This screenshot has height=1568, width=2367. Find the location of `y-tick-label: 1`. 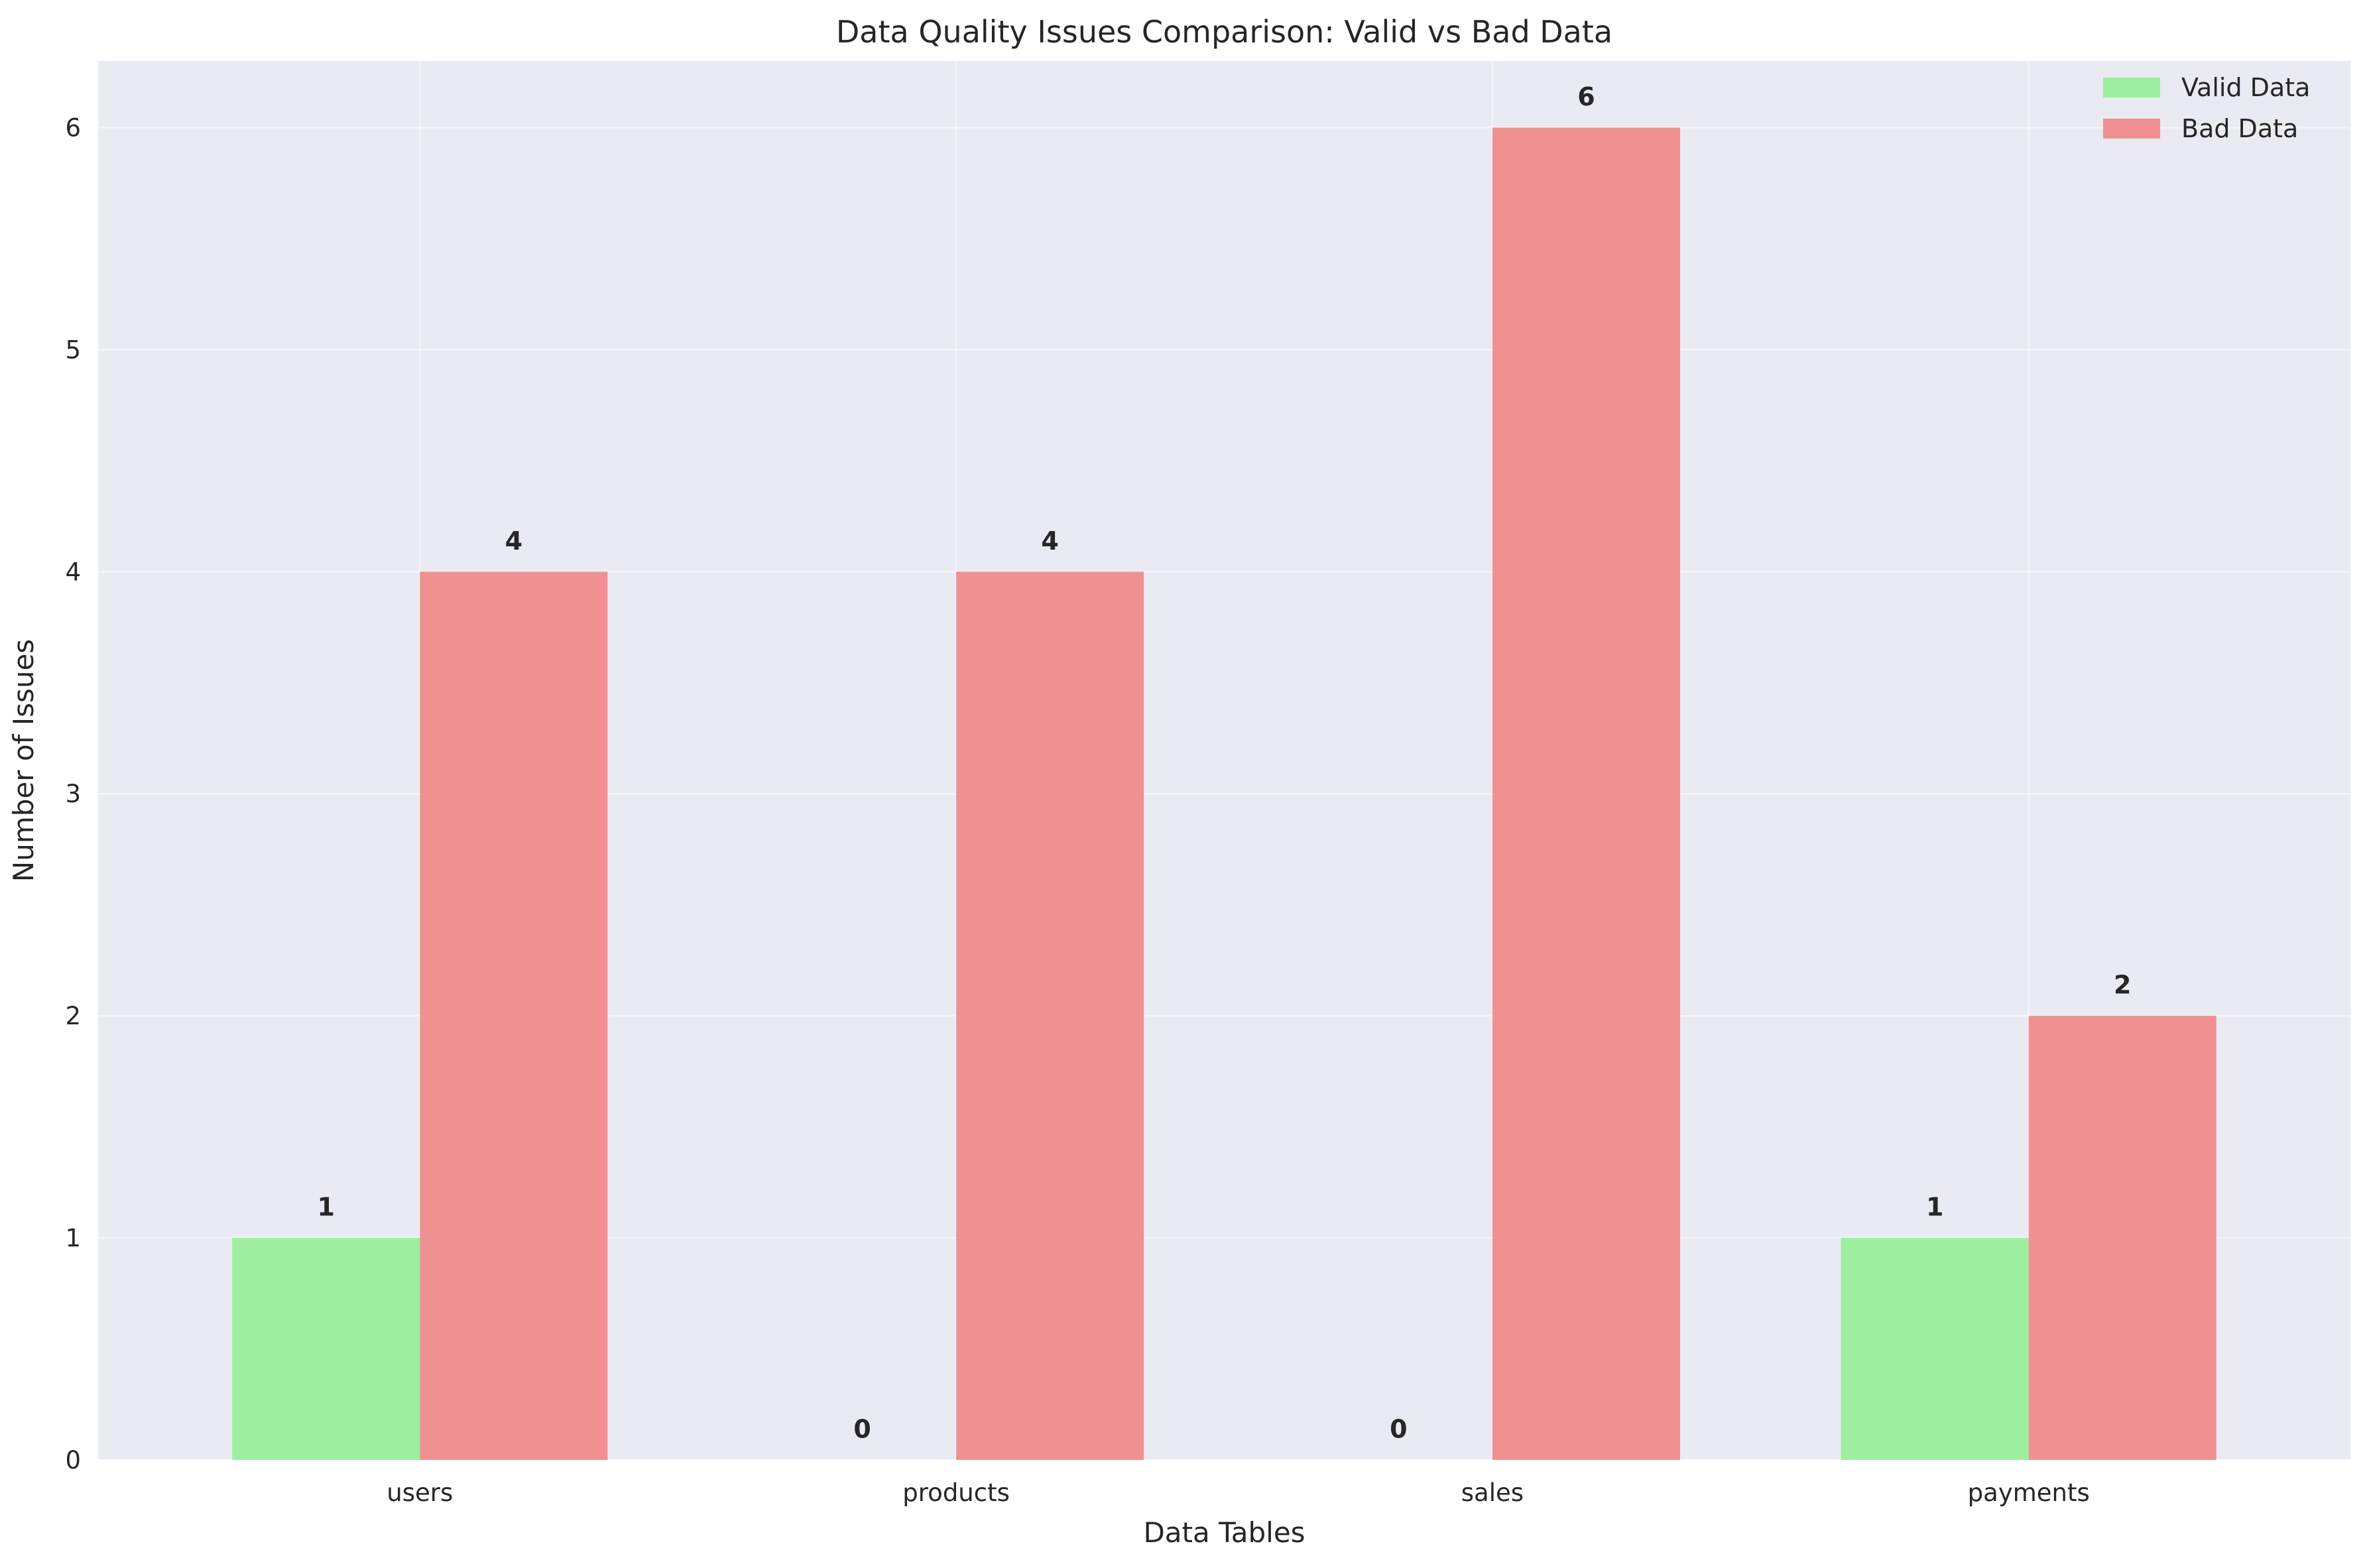

y-tick-label: 1 is located at coordinates (73, 1238).